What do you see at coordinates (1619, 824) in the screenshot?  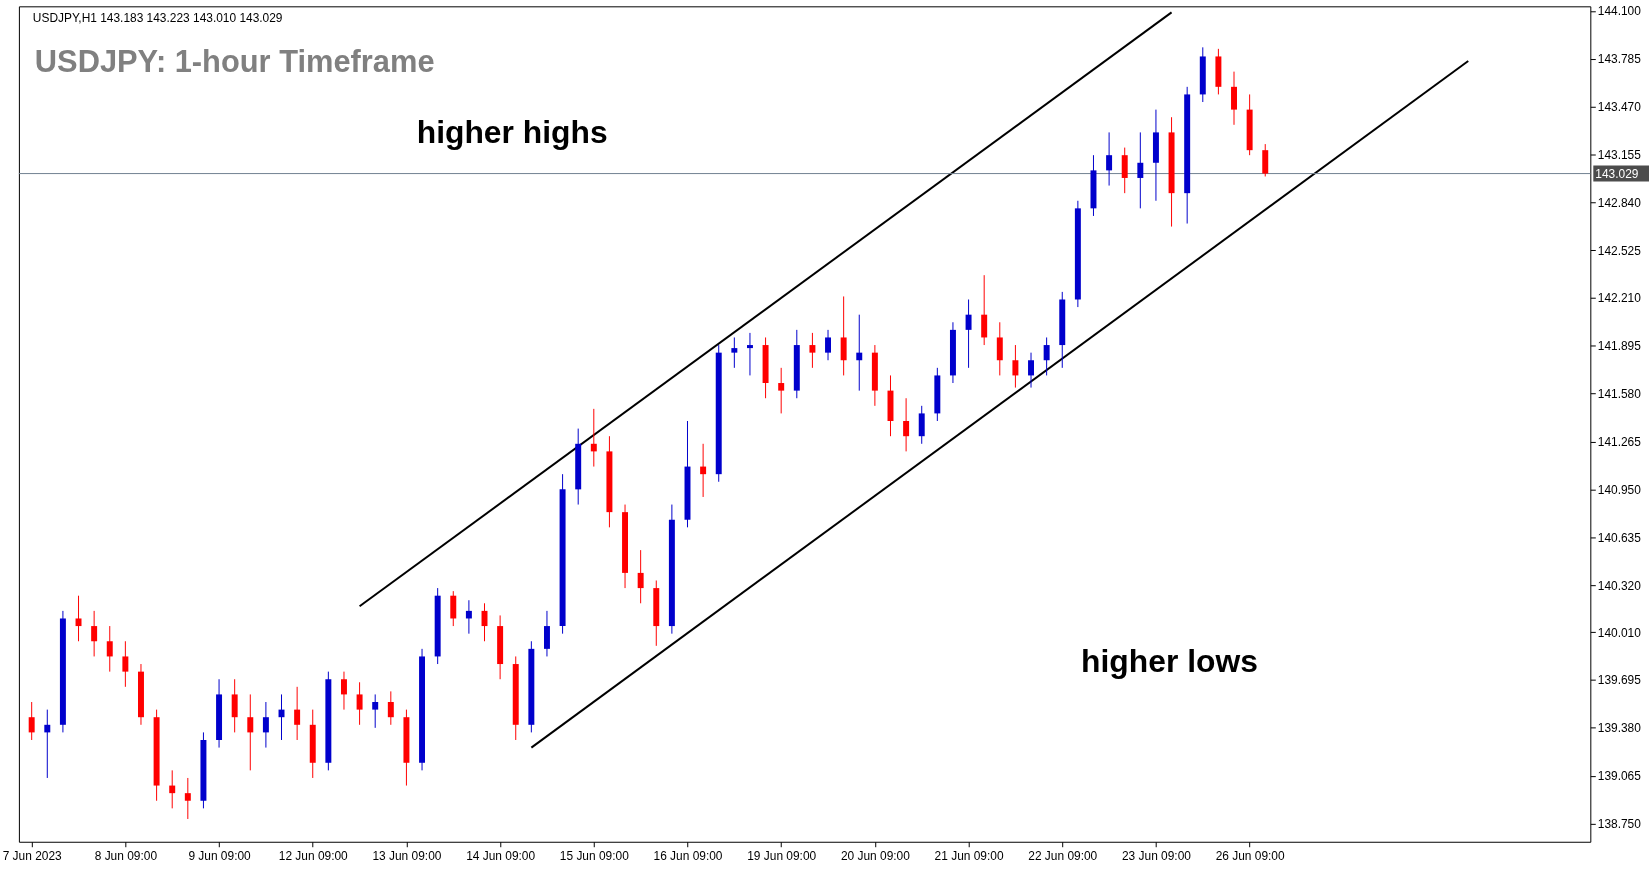 I see `y-tick-label: 138.750` at bounding box center [1619, 824].